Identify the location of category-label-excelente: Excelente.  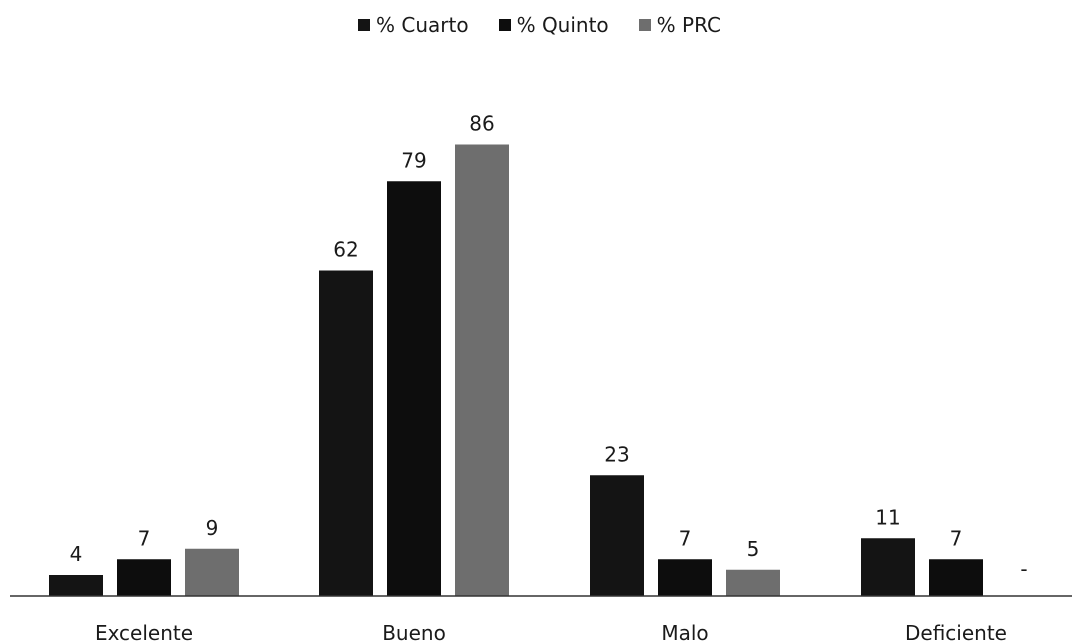
(144, 631).